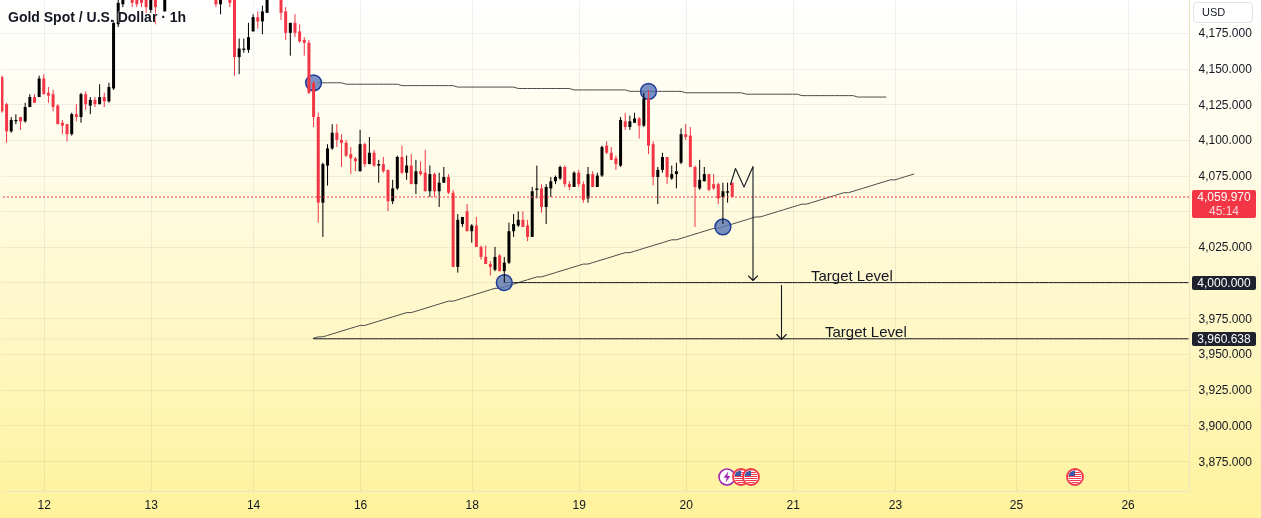  Describe the element at coordinates (253, 504) in the screenshot. I see `x-tick-label: 14` at that location.